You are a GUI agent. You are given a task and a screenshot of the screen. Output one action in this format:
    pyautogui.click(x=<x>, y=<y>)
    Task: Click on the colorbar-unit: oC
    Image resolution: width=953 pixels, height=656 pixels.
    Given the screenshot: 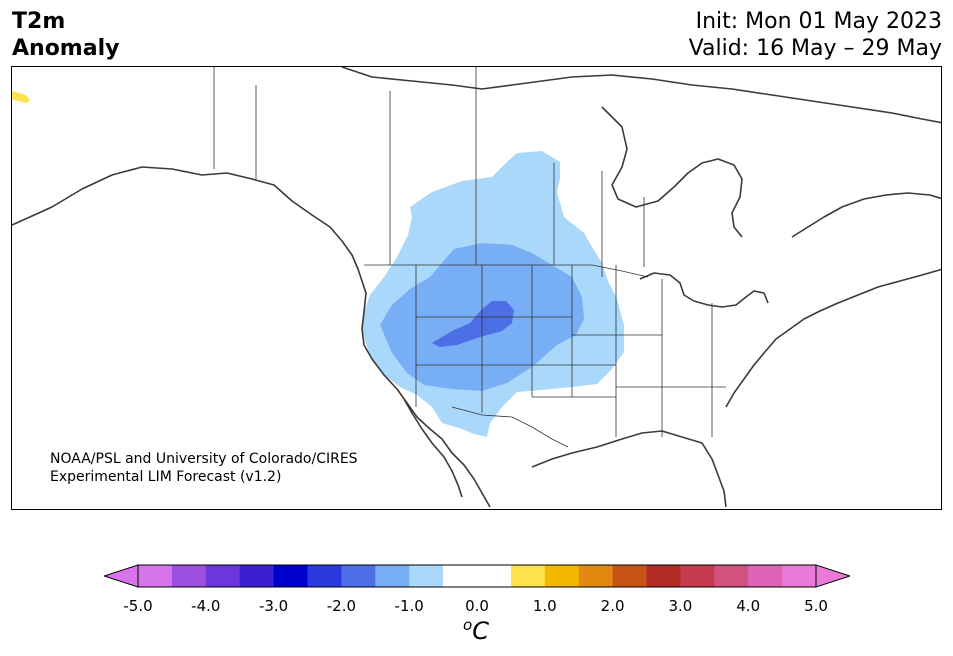 What is the action you would take?
    pyautogui.click(x=476, y=630)
    